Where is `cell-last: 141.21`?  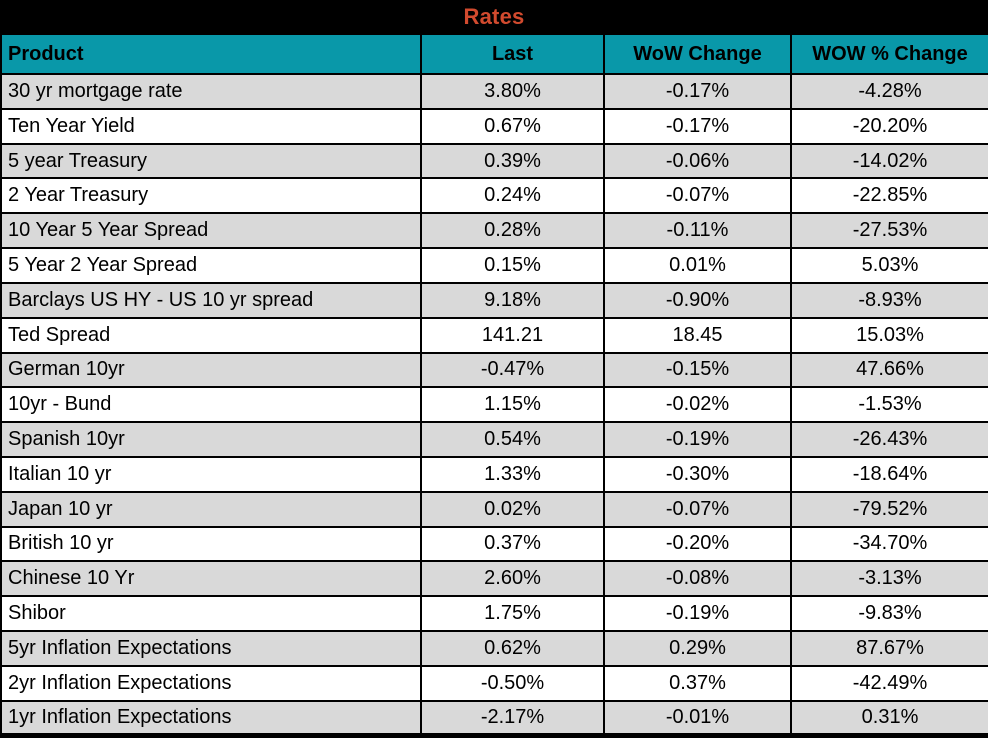
cell-last: 141.21 is located at coordinates (512, 335).